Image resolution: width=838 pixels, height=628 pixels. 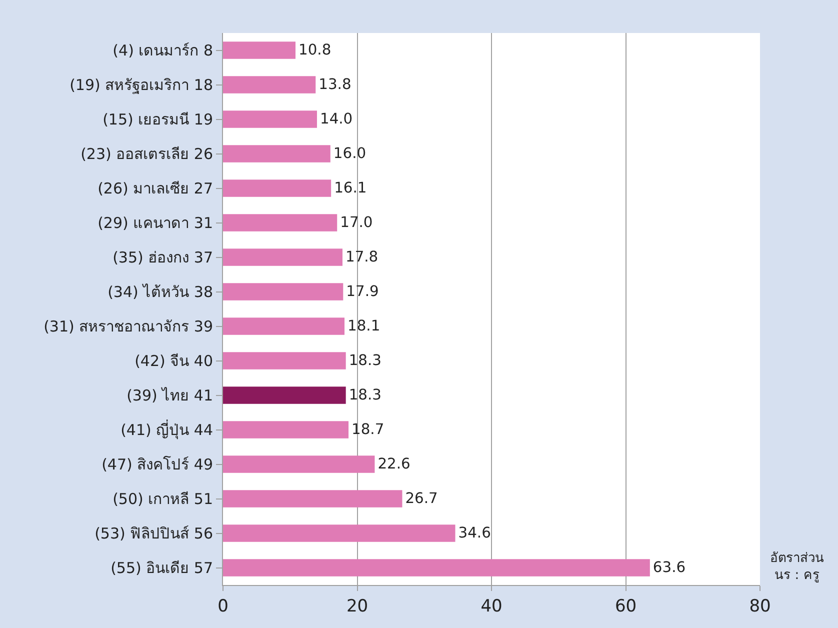 I want to click on y-tick-label: (23) ออสเตรเลีย 26, so click(x=146, y=154).